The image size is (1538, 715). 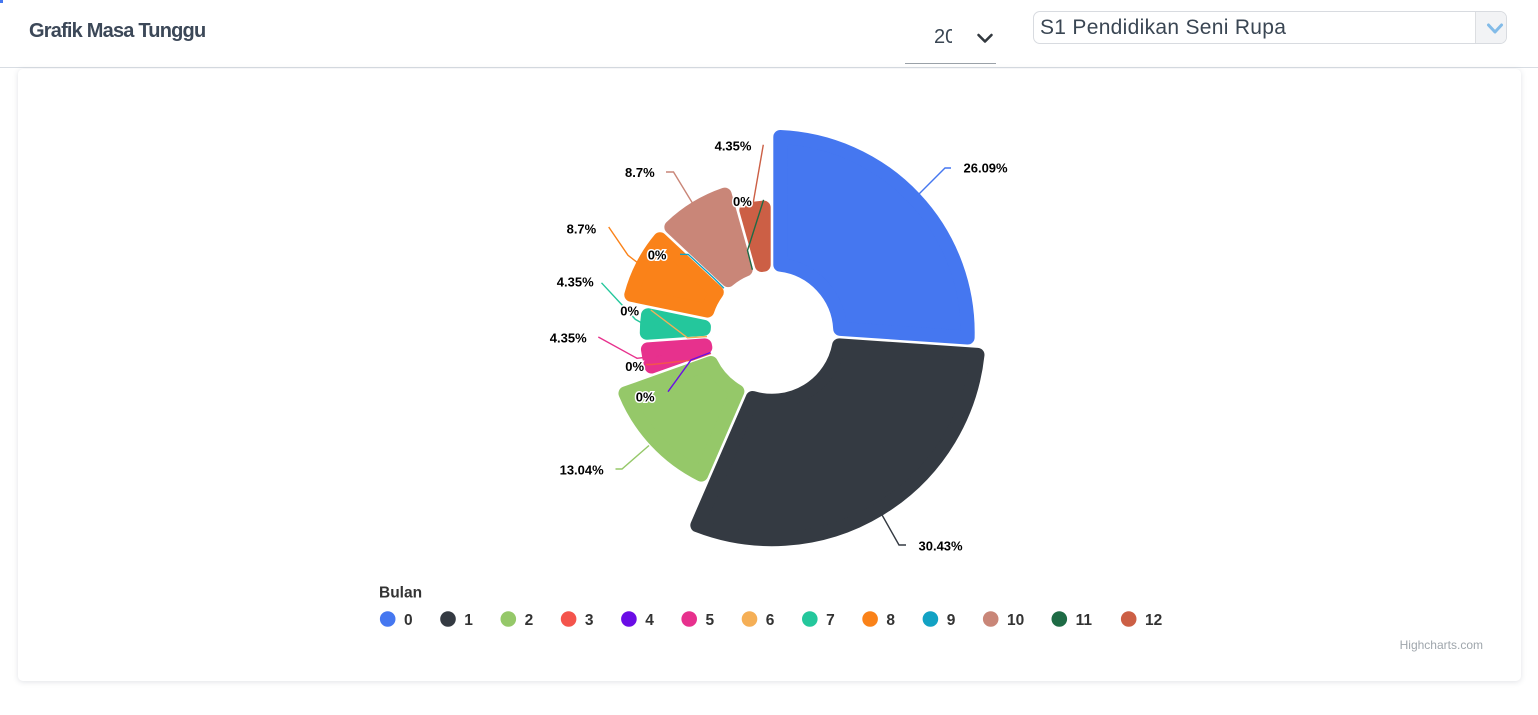 What do you see at coordinates (830, 620) in the screenshot?
I see `svg-text: 7` at bounding box center [830, 620].